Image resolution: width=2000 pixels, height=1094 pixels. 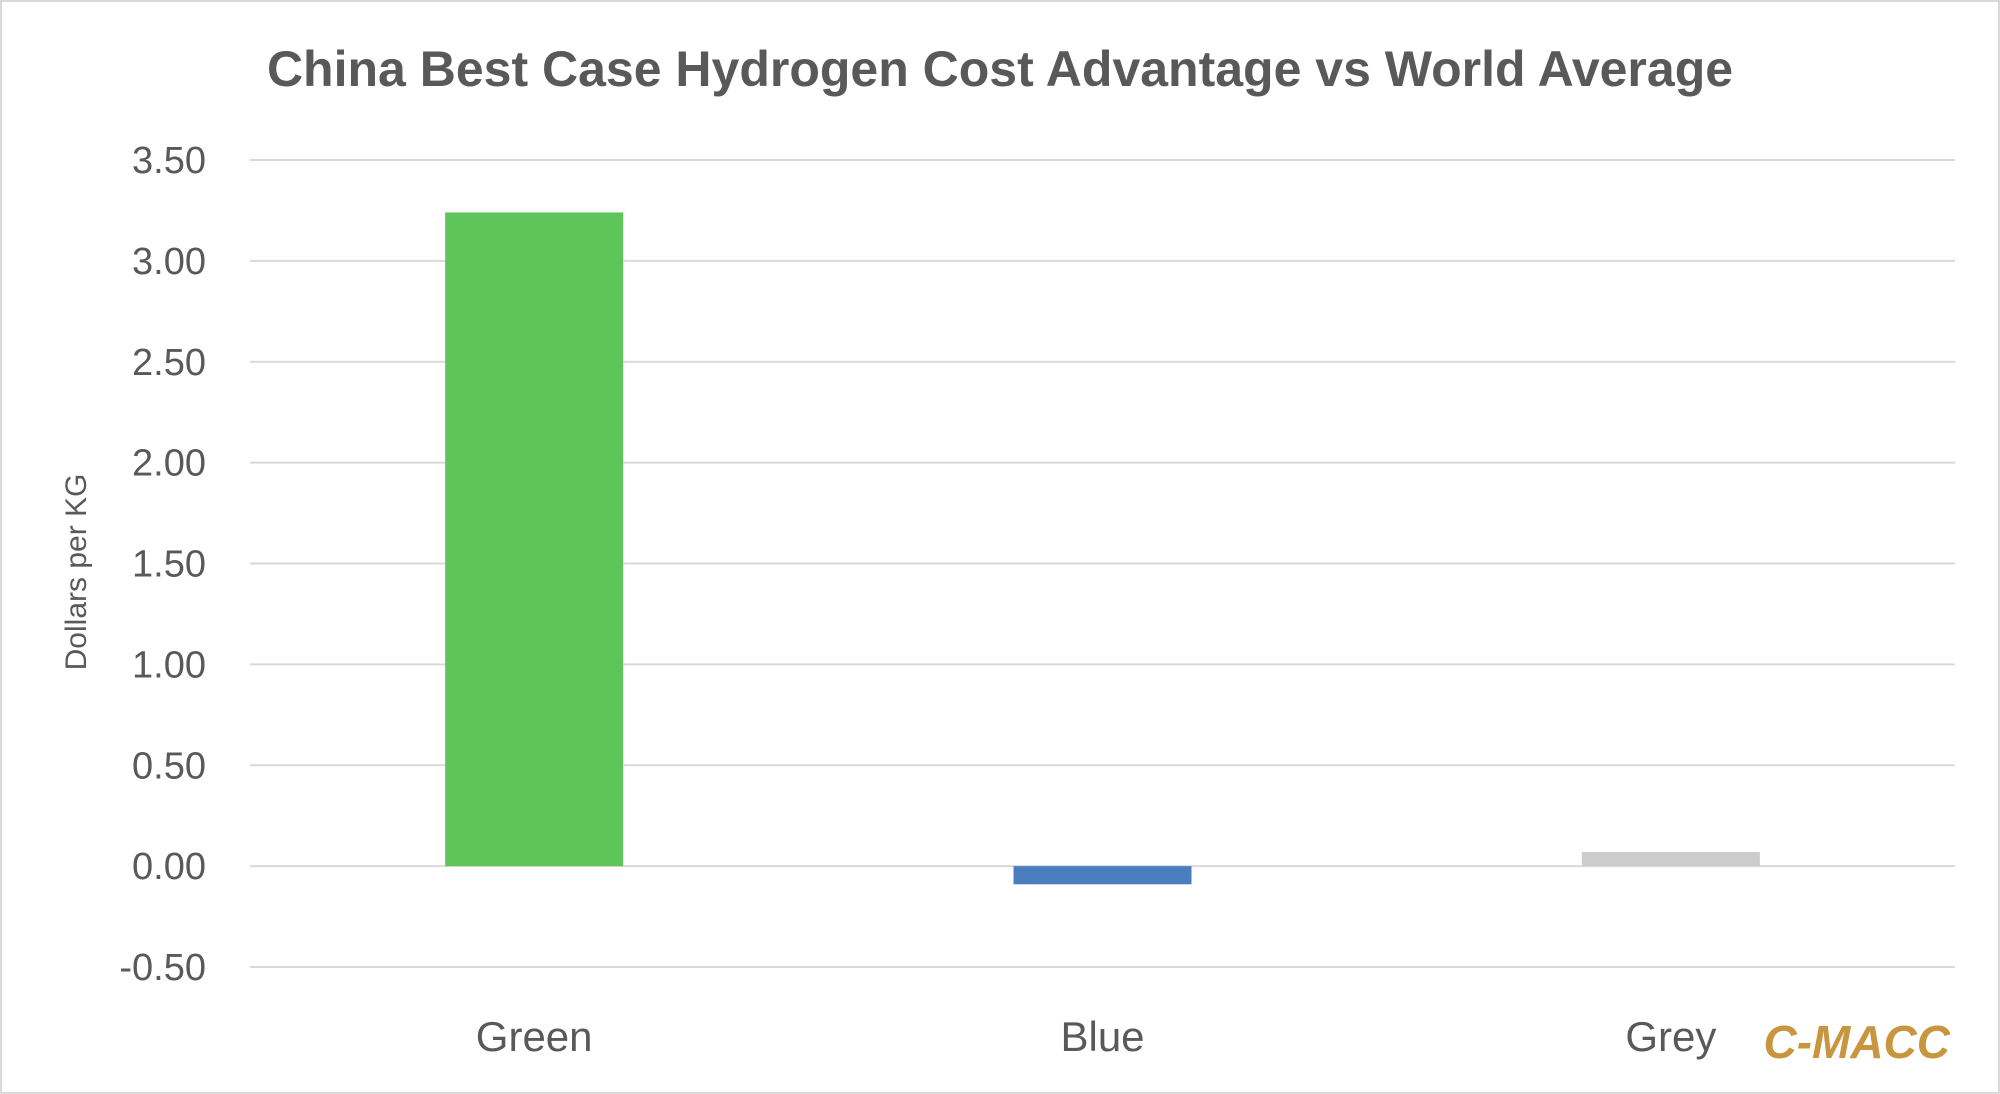 I want to click on y-tick-label: 2.00, so click(x=169, y=464).